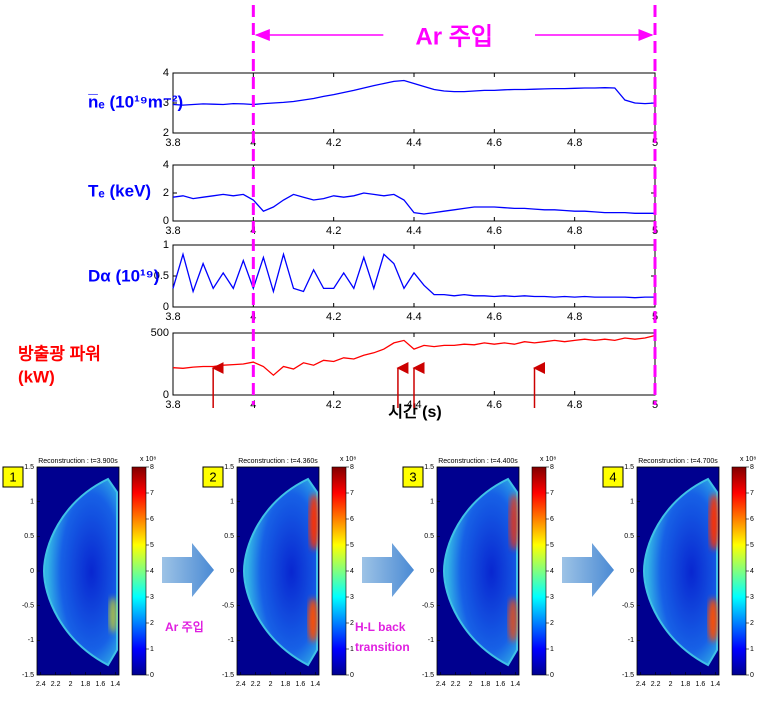 The image size is (762, 702). Describe the element at coordinates (166, 103) in the screenshot. I see `y-tick-label: 3` at that location.